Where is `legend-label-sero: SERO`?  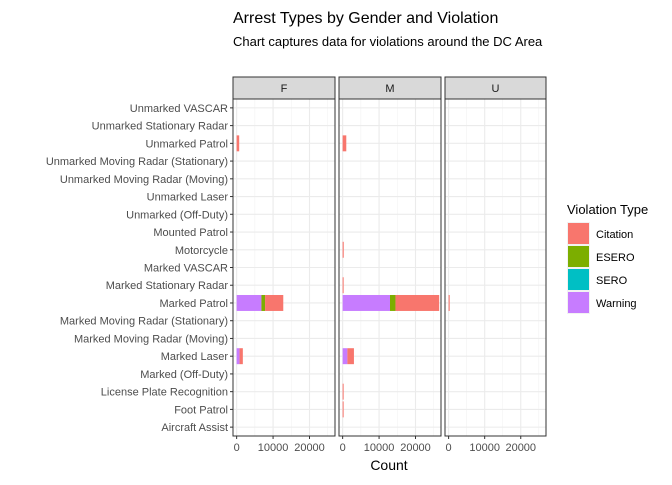
legend-label-sero: SERO is located at coordinates (612, 281).